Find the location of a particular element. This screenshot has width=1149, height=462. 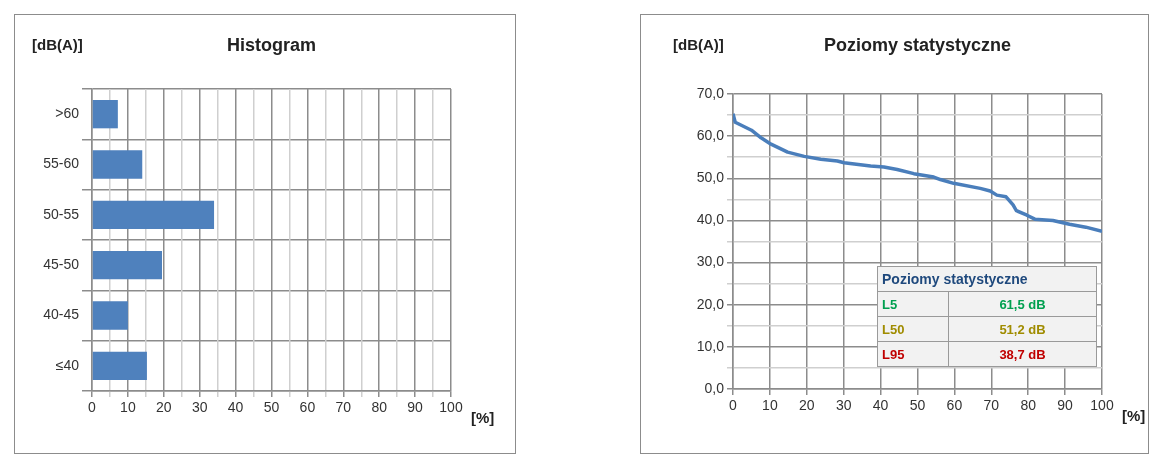

y-tick-label: >60 is located at coordinates (67, 113).